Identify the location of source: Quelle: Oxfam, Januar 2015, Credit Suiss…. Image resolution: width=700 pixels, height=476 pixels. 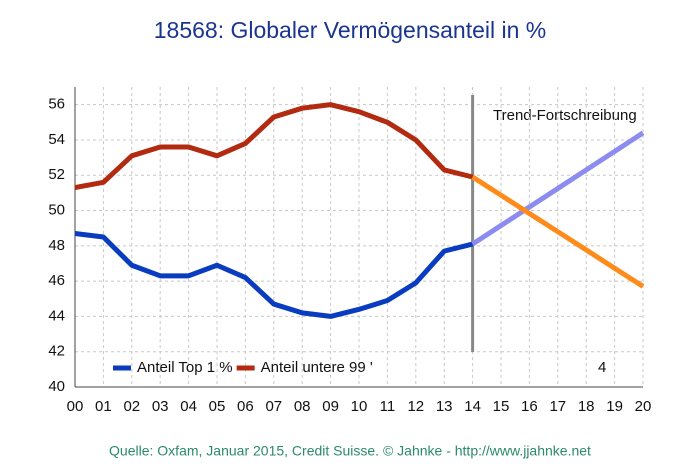
(350, 451).